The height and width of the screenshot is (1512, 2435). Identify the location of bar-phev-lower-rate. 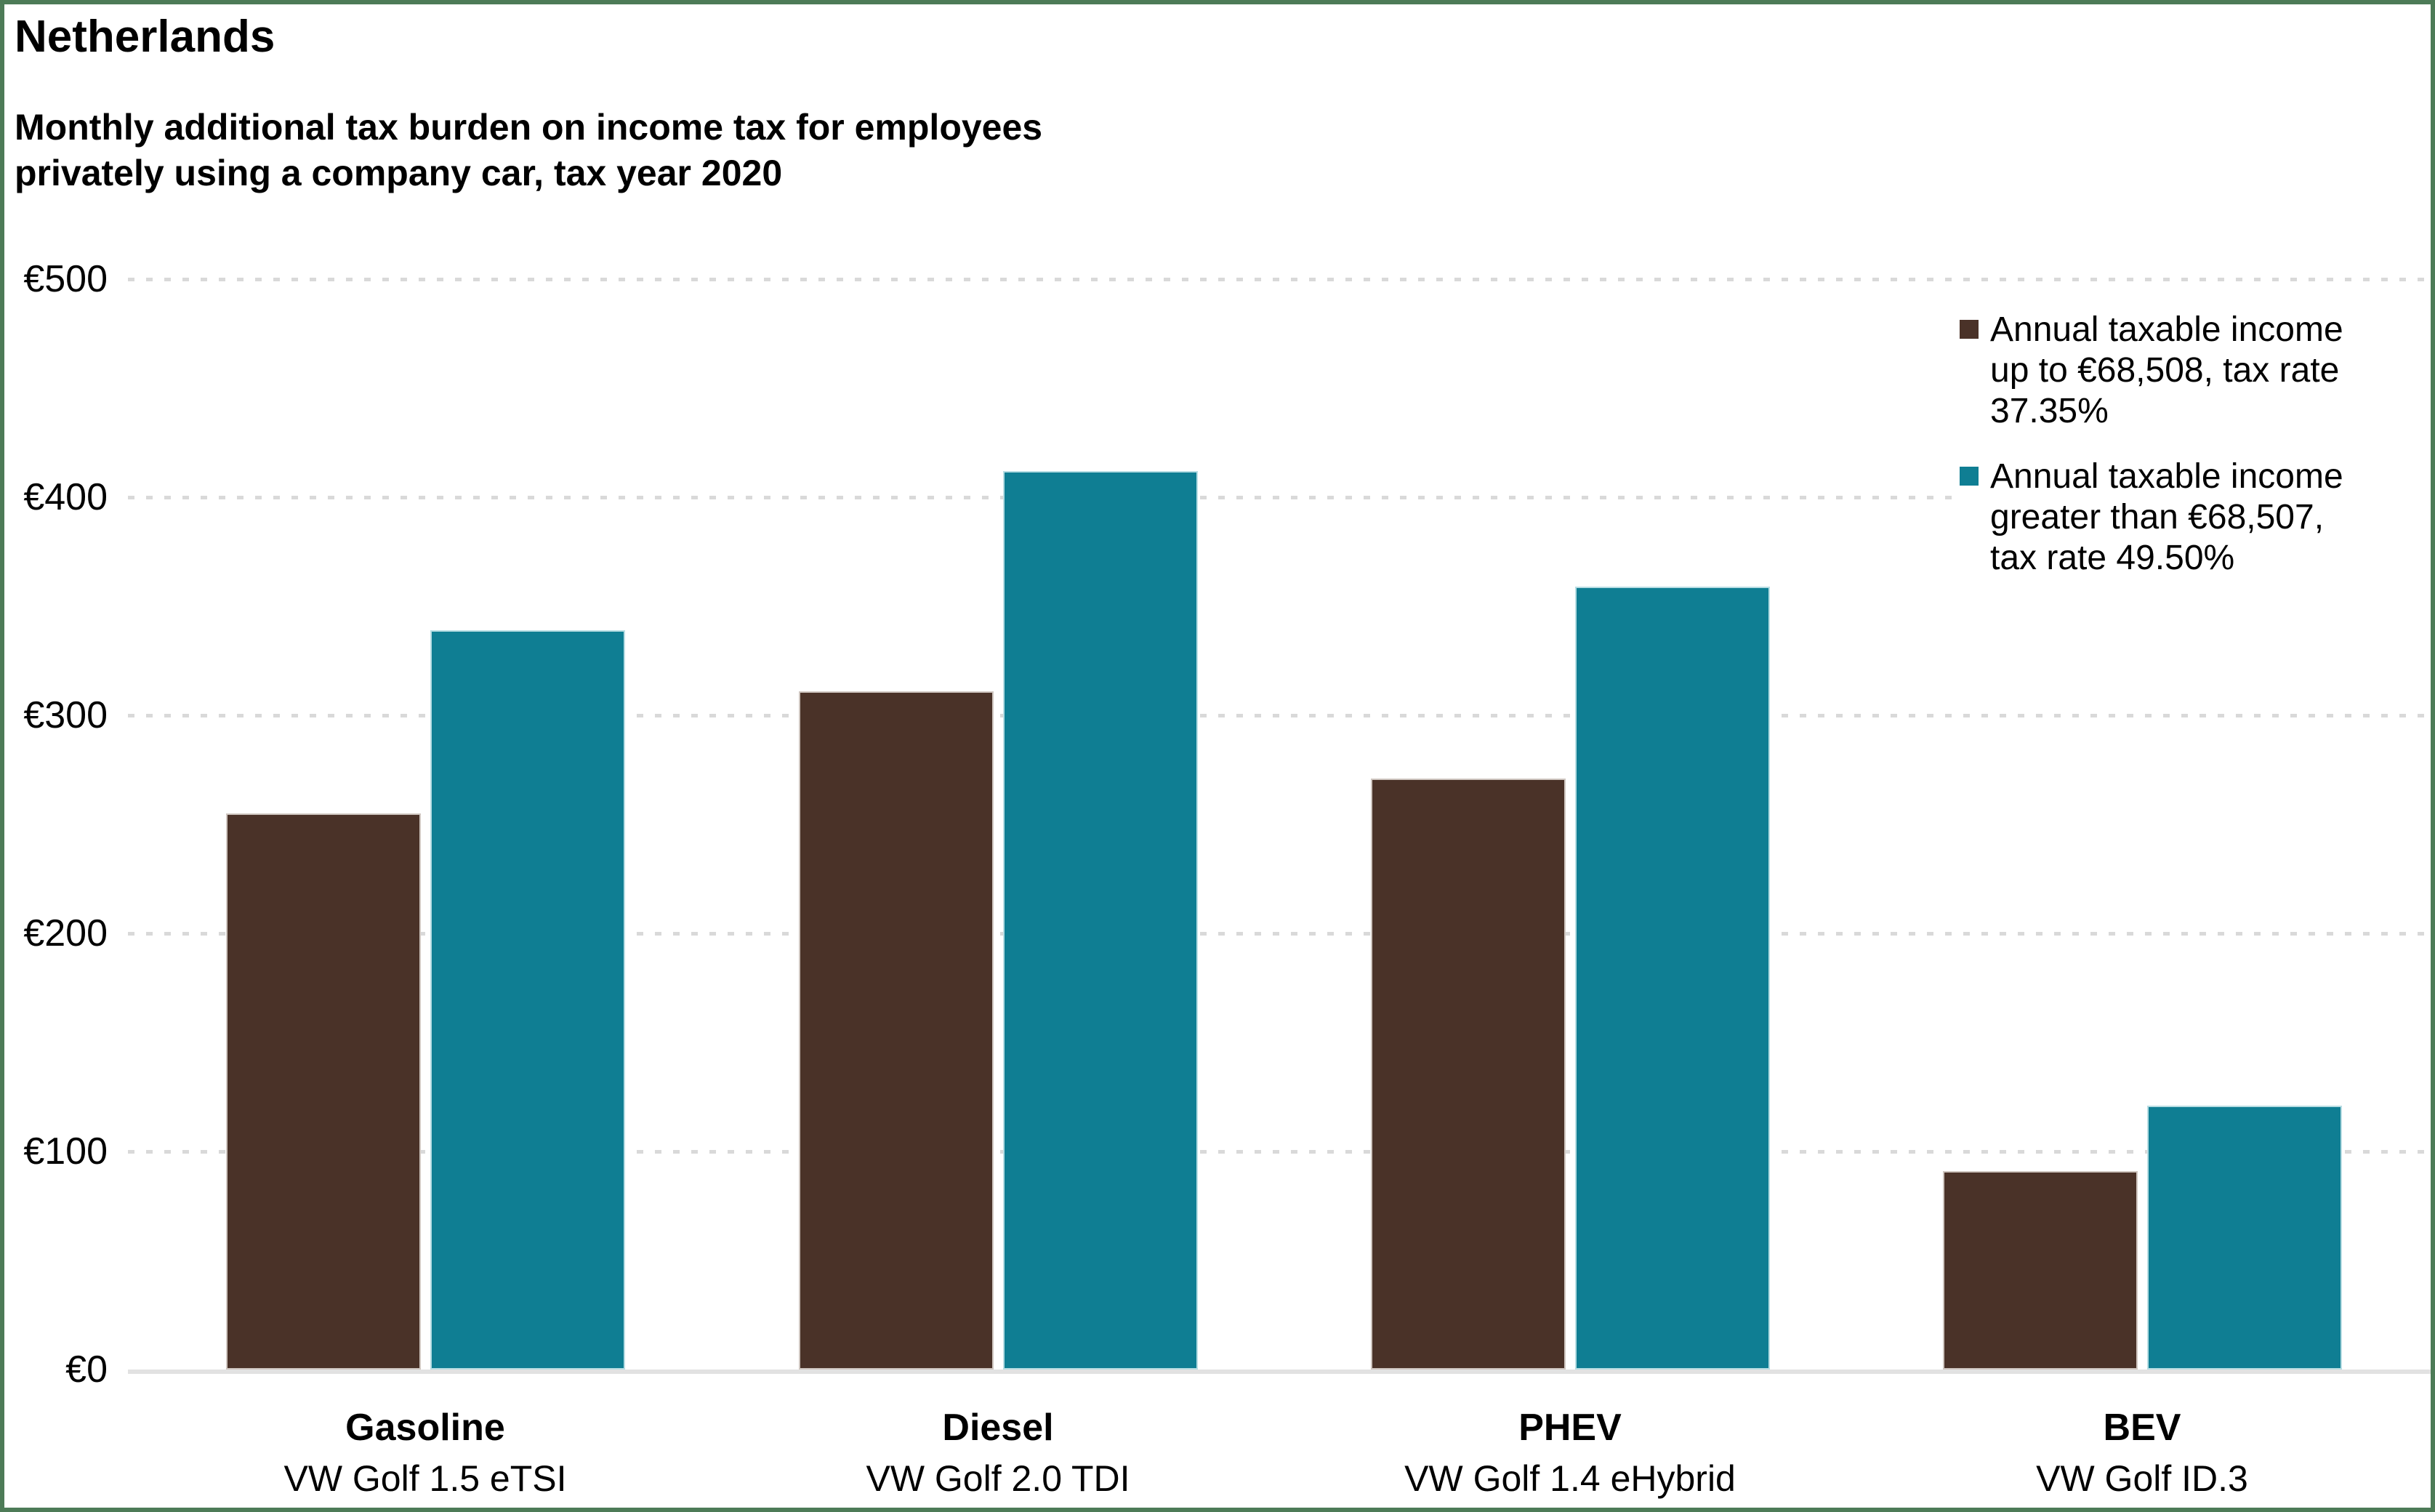
(1468, 1074).